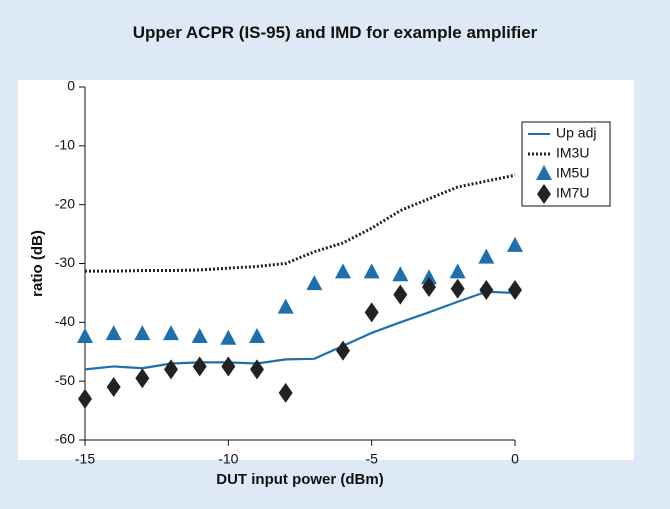 The width and height of the screenshot is (670, 509). What do you see at coordinates (37, 263) in the screenshot?
I see `y-axis-label: ratio (dB)` at bounding box center [37, 263].